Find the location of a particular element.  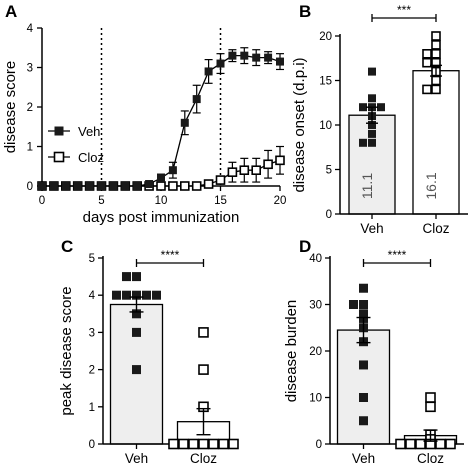

y-tick-label: 2 is located at coordinates (92, 371).